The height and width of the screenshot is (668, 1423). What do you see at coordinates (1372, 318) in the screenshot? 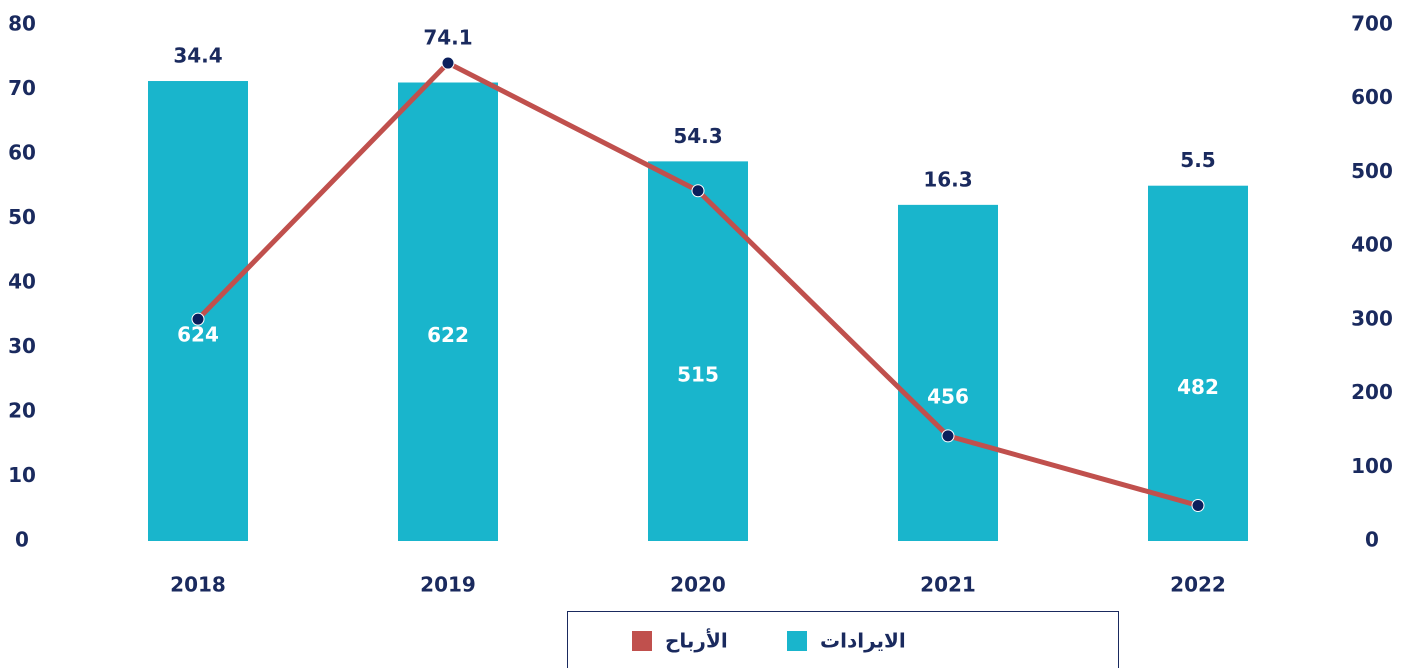
I see `y2-tick-label: 300` at bounding box center [1372, 318].